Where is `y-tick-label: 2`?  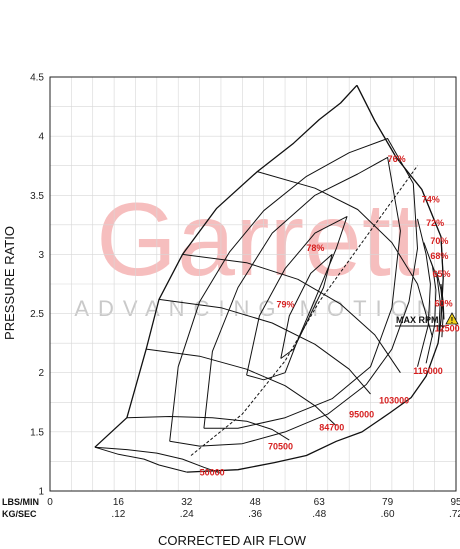
y-tick-label: 2 is located at coordinates (41, 373).